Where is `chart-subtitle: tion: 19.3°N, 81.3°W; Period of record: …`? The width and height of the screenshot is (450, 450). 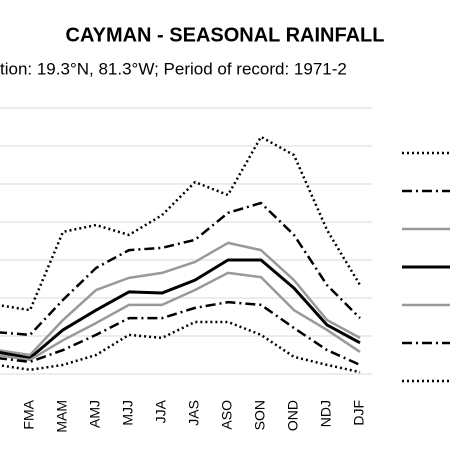 chart-subtitle: tion: 19.3°N, 81.3°W; Period of record: … is located at coordinates (173, 68).